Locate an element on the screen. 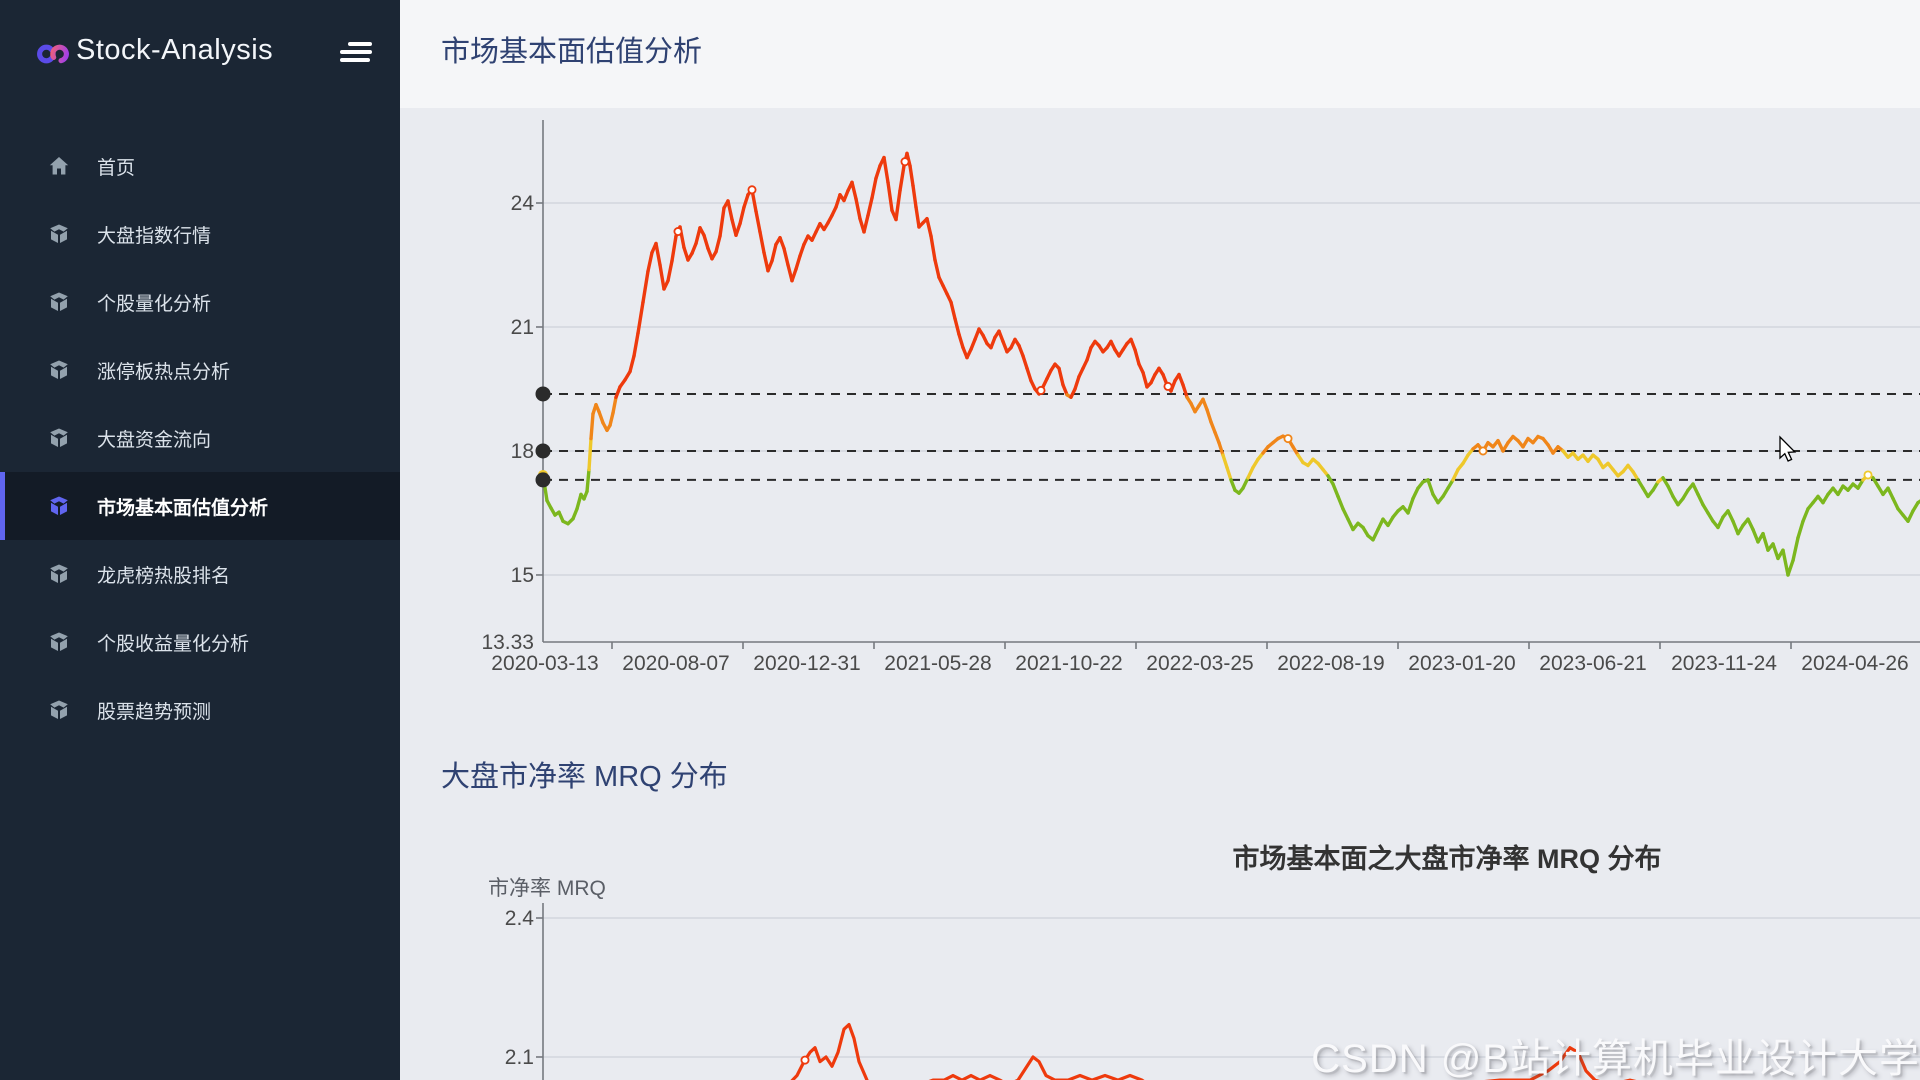  sidebar-item-label: 个股收益量化分析 is located at coordinates (173, 644).